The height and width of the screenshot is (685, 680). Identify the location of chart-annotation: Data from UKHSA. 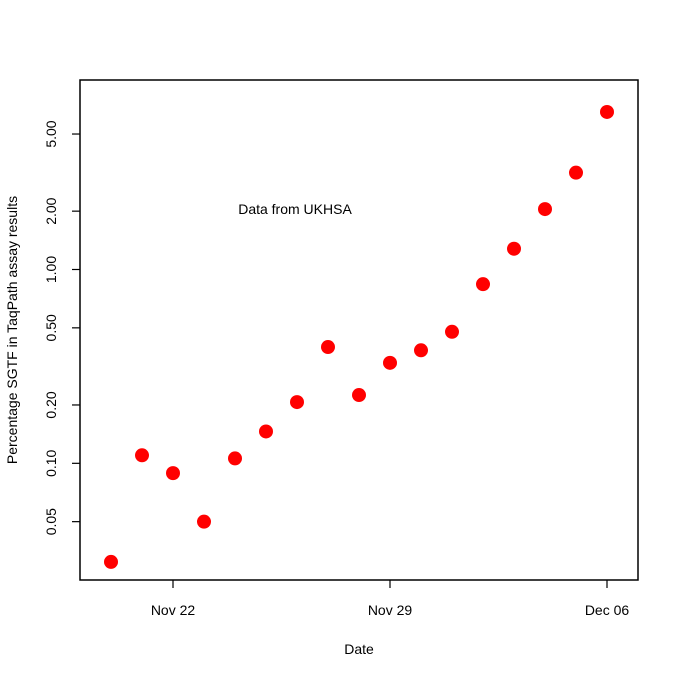
(295, 209).